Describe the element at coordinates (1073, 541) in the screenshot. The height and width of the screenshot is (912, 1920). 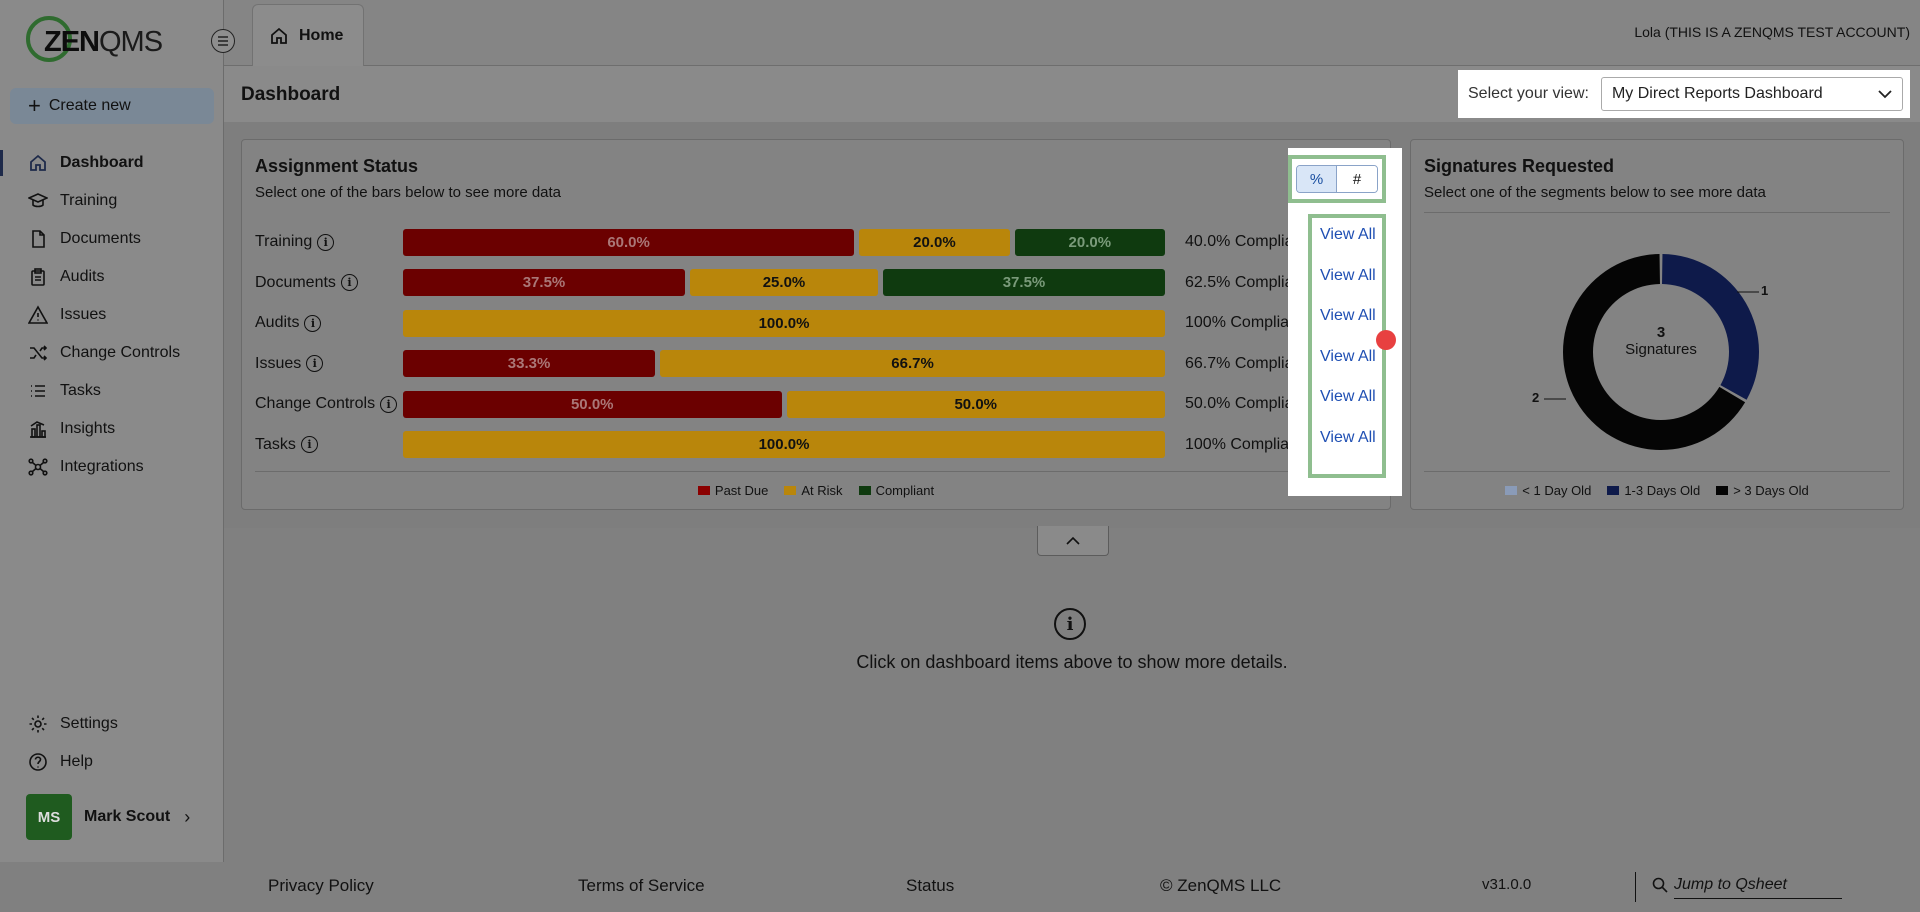
I see `collapse-cards-button` at that location.